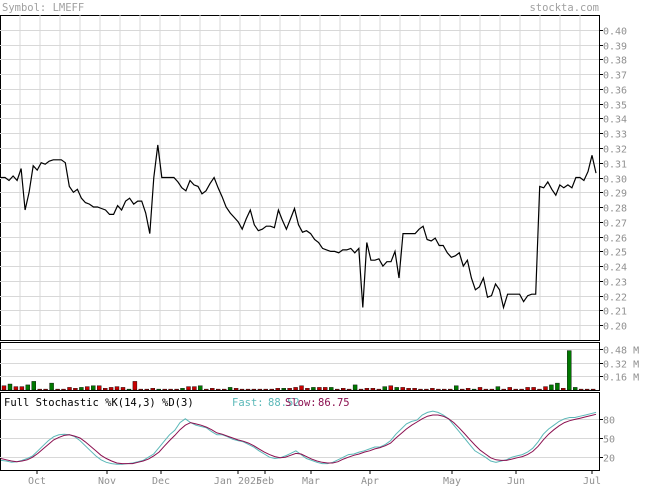  I want to click on symbol-label: Symbol: LMEFF, so click(43, 8).